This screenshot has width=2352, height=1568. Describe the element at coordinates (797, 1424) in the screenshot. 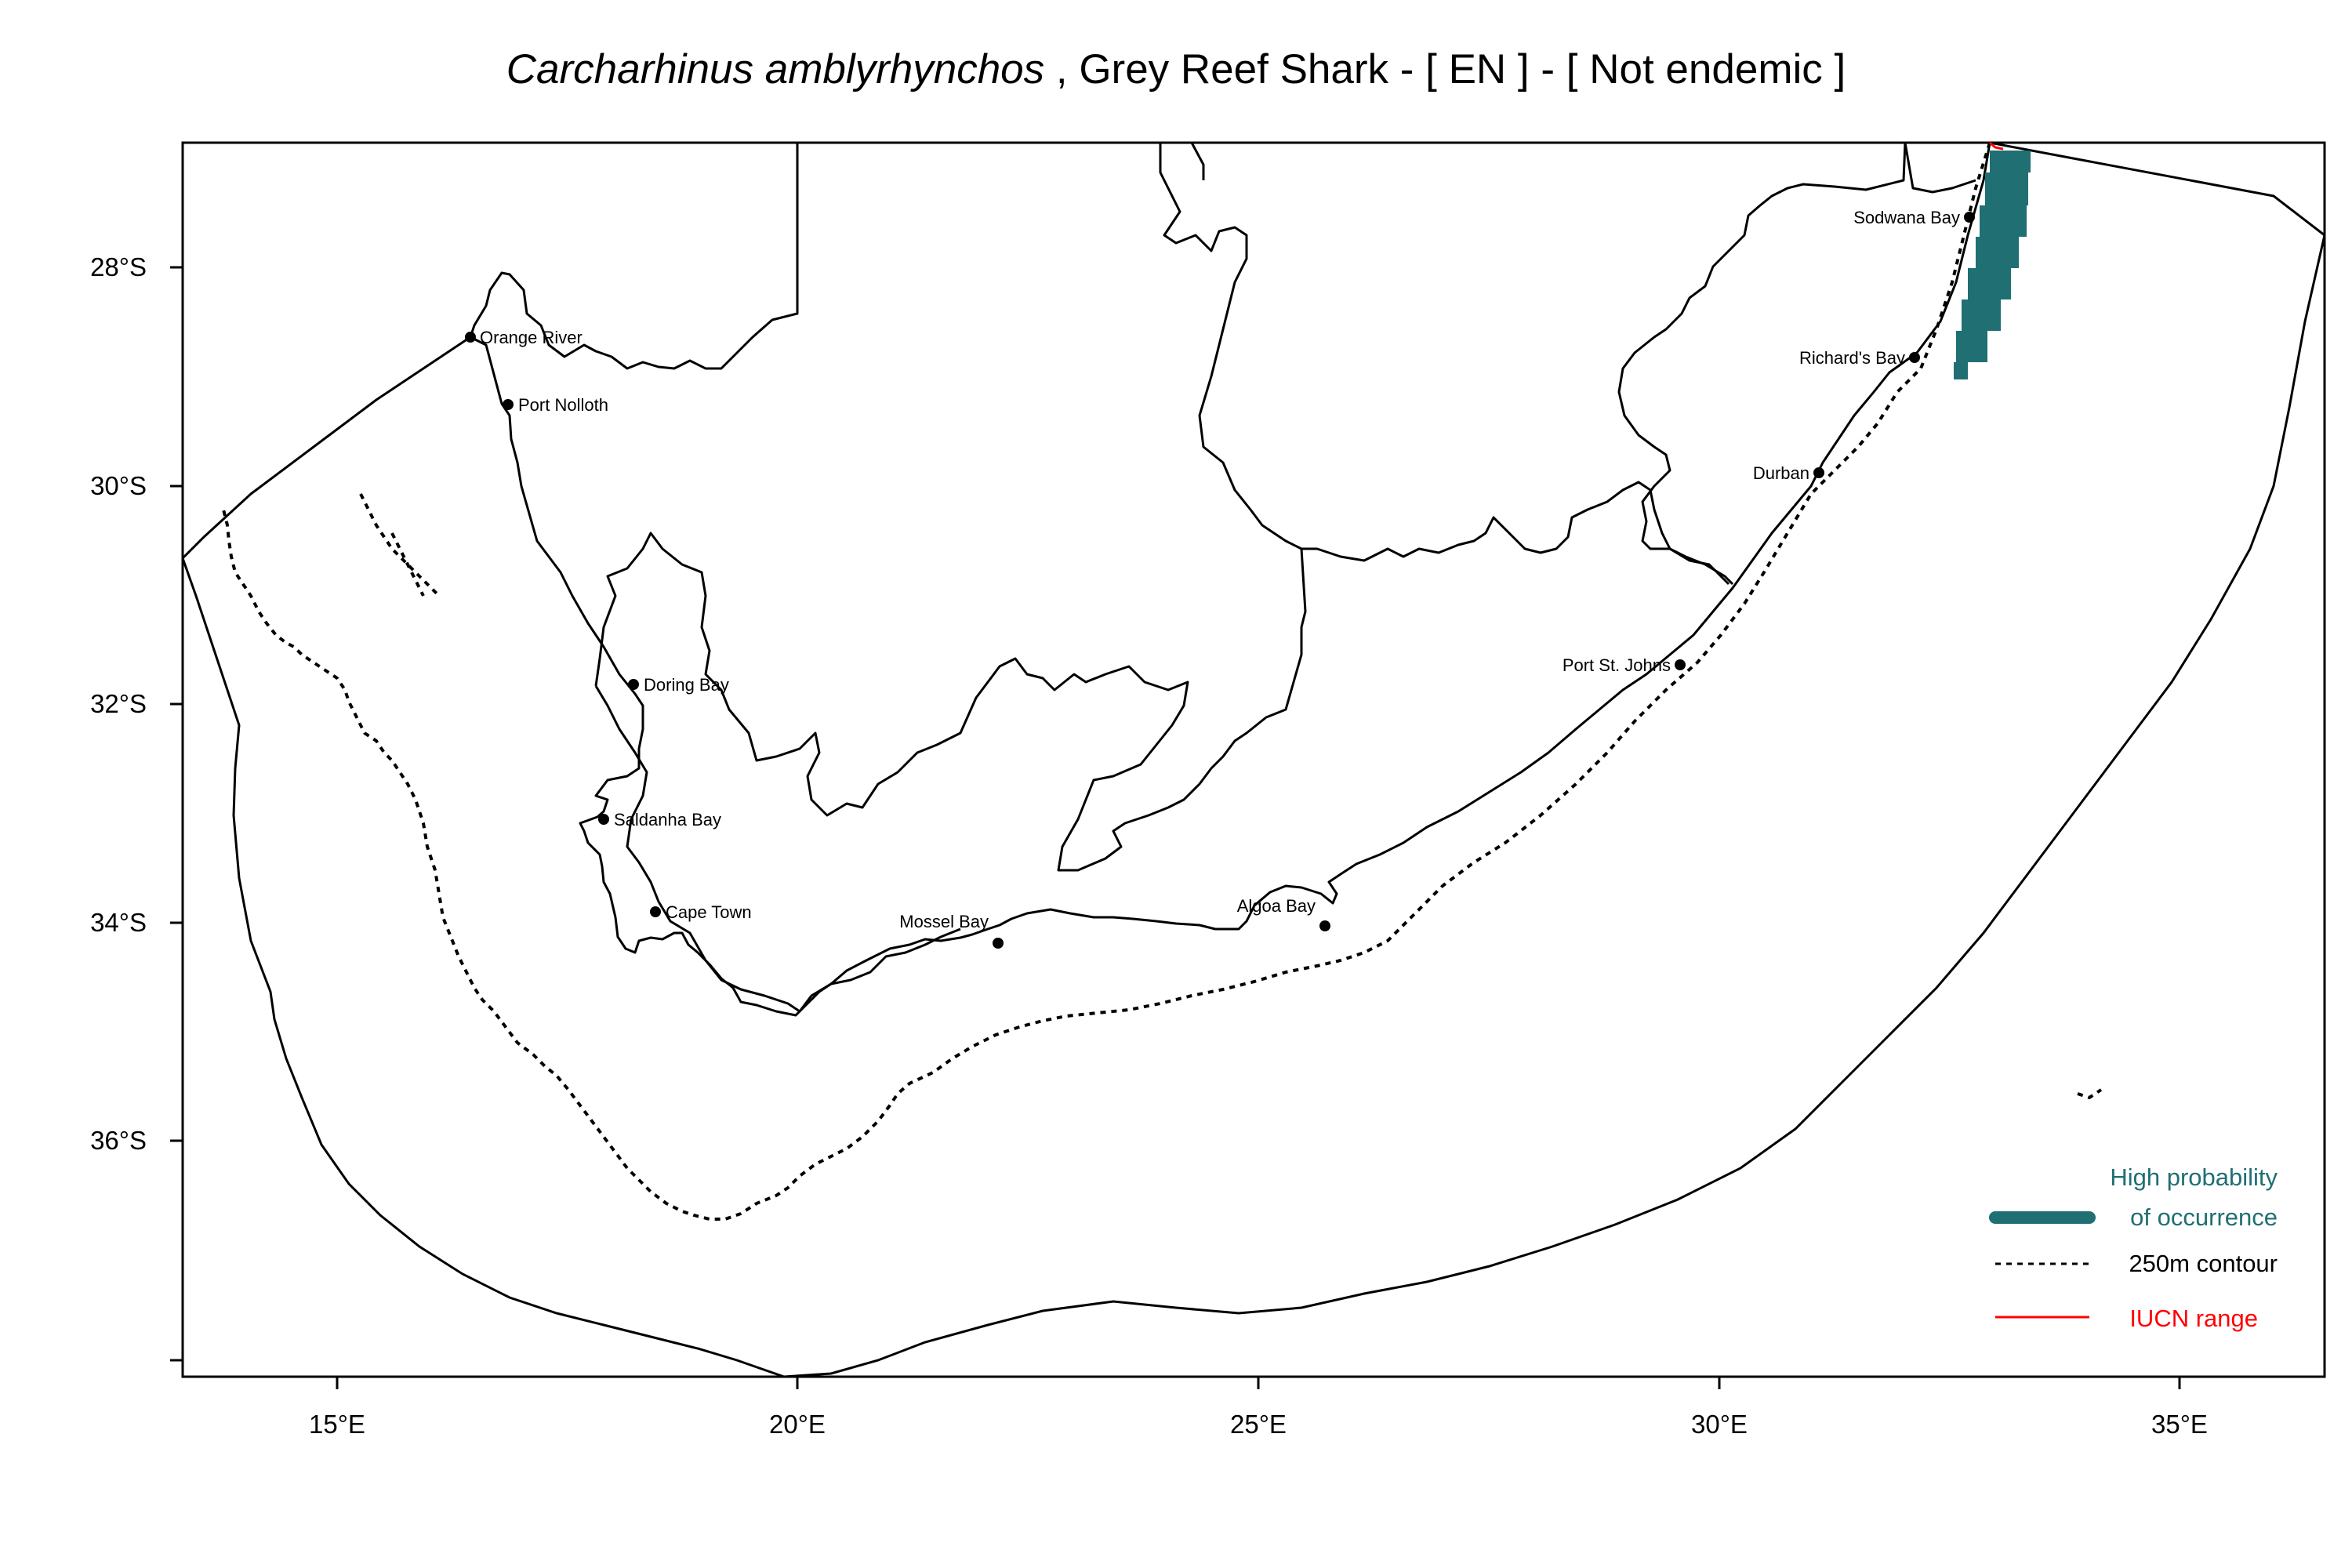

I see `x-tick-label: 20°E` at that location.